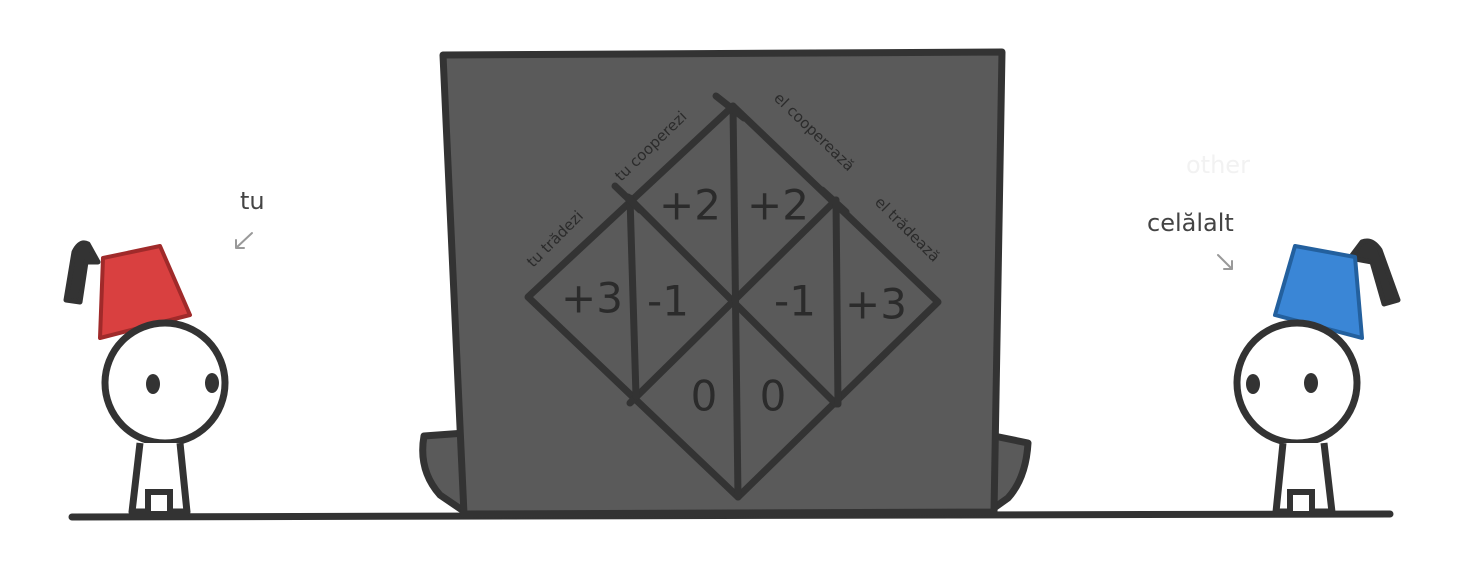  Describe the element at coordinates (244, 240) in the screenshot. I see `you-pointer-arrow-icon` at that location.